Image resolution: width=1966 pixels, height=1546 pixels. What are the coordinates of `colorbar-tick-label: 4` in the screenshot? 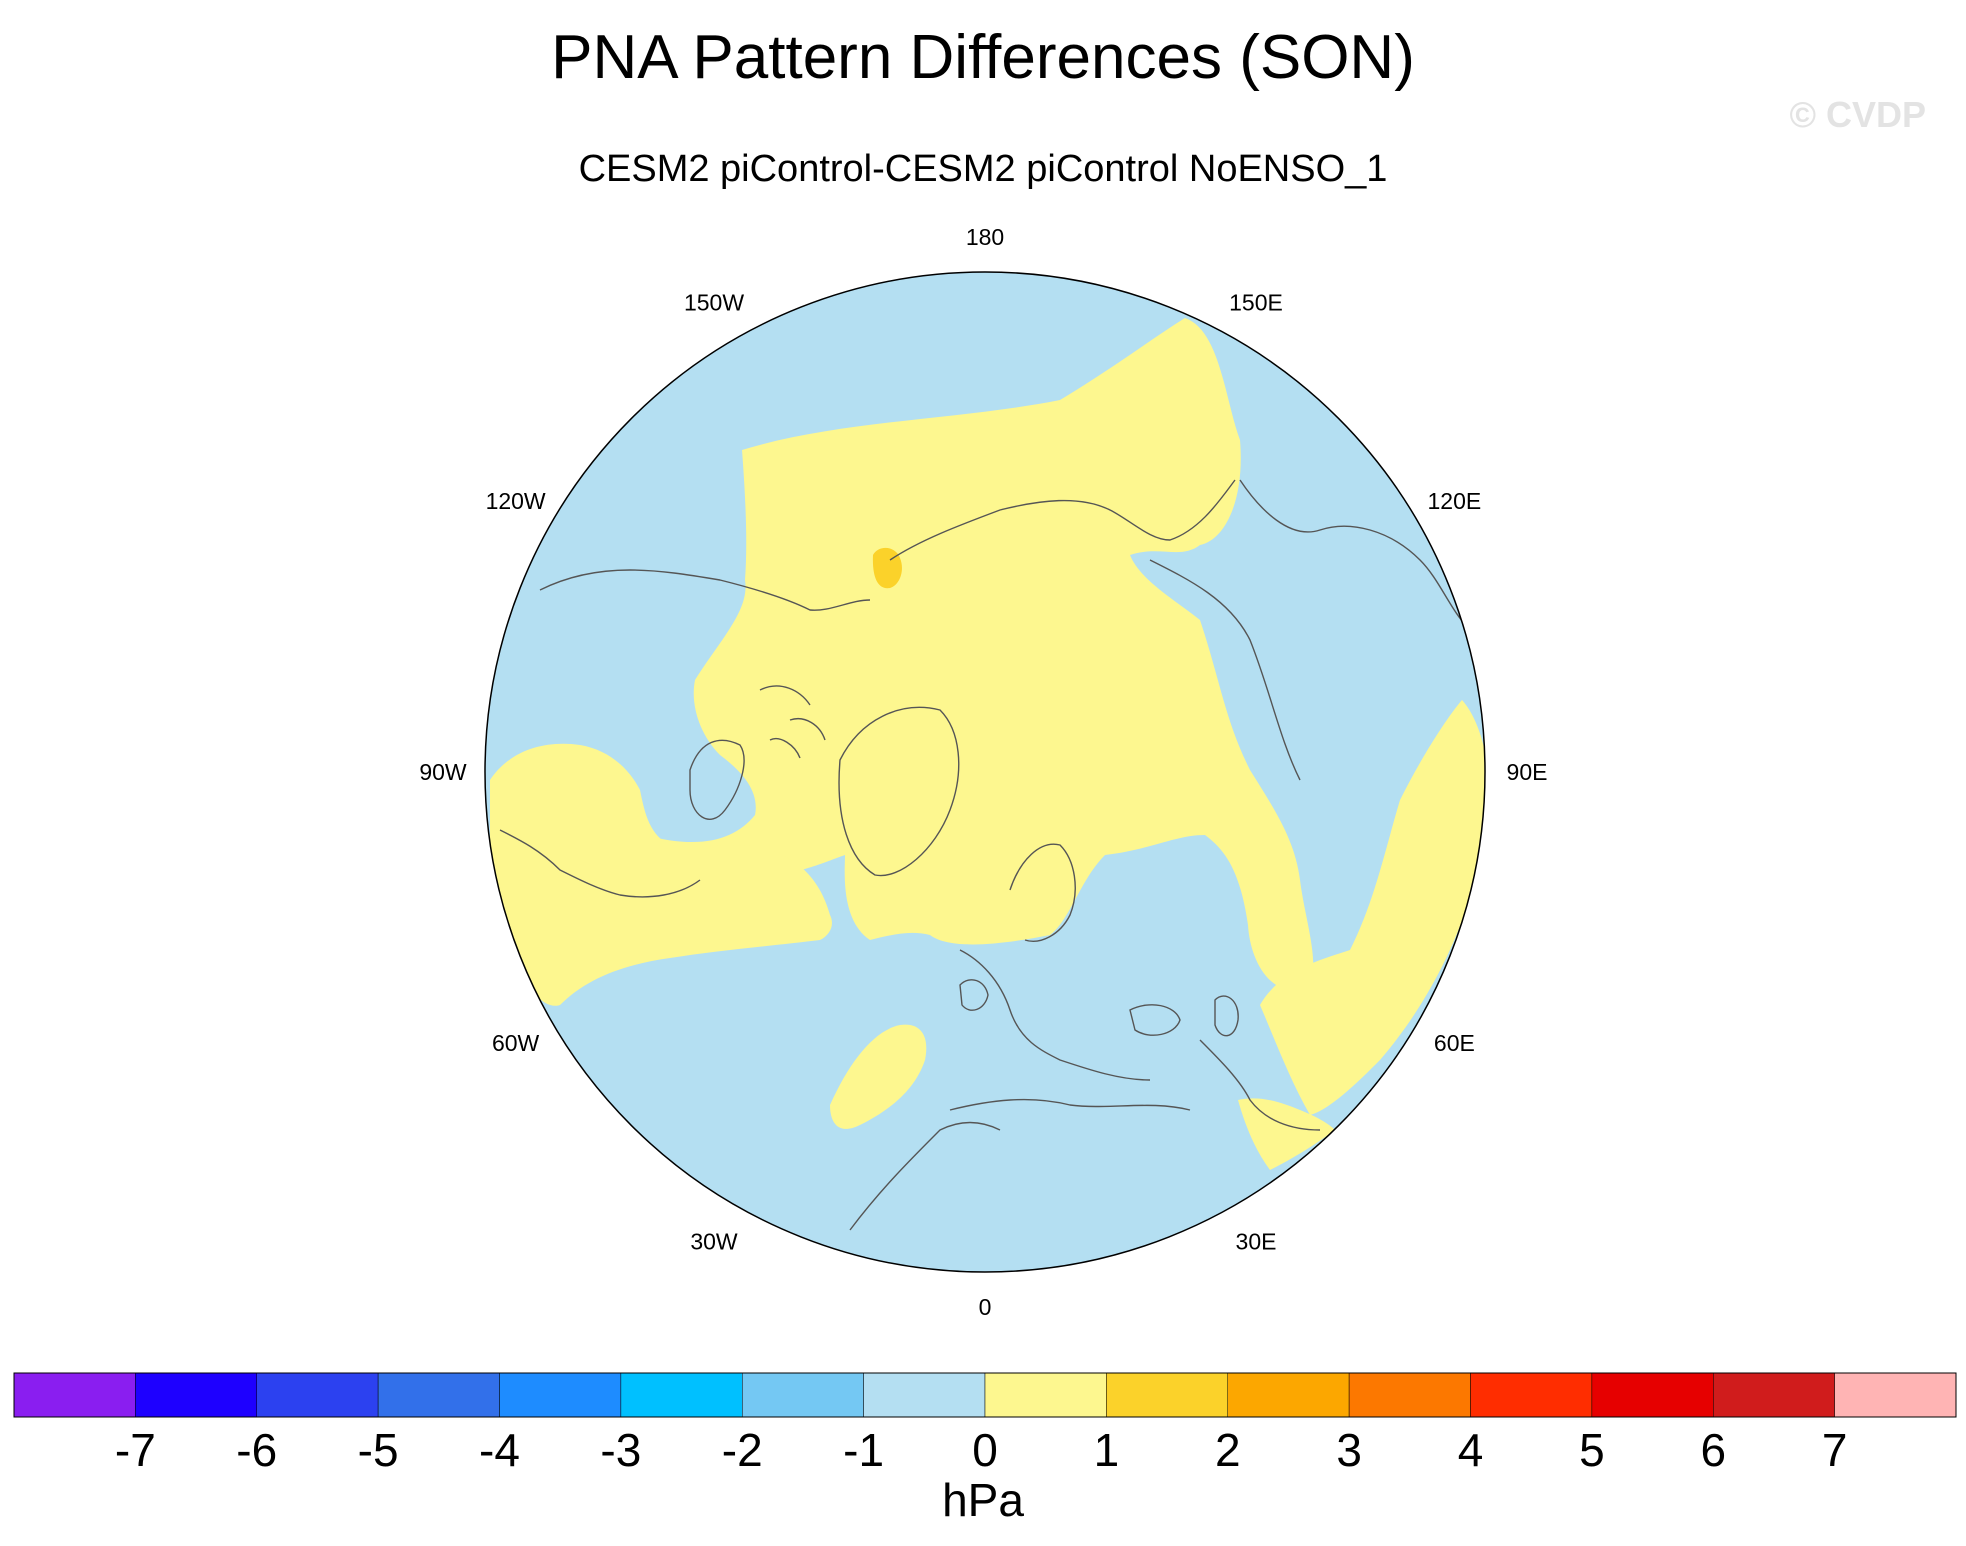 It's located at (1470, 1450).